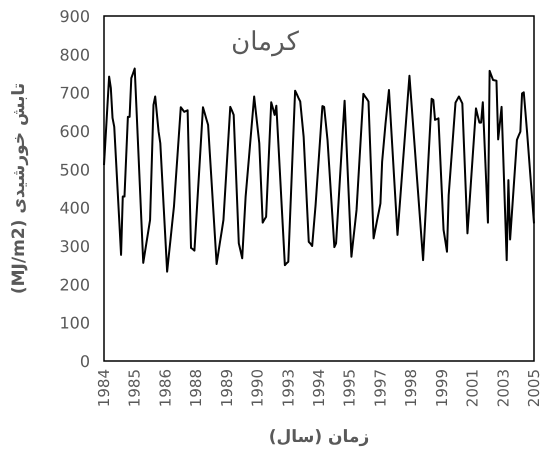  Describe the element at coordinates (288, 388) in the screenshot. I see `x-tick-label: 1993` at that location.